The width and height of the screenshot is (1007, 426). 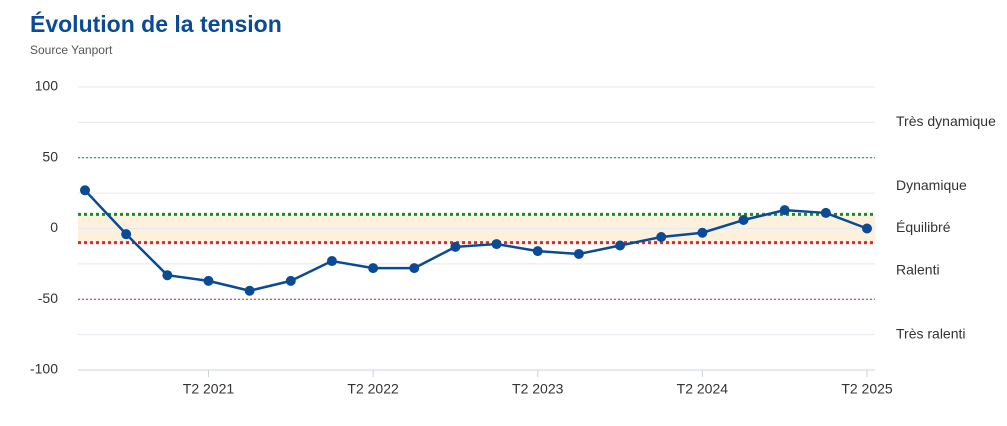 What do you see at coordinates (931, 185) in the screenshot?
I see `zone-label: Dynamique` at bounding box center [931, 185].